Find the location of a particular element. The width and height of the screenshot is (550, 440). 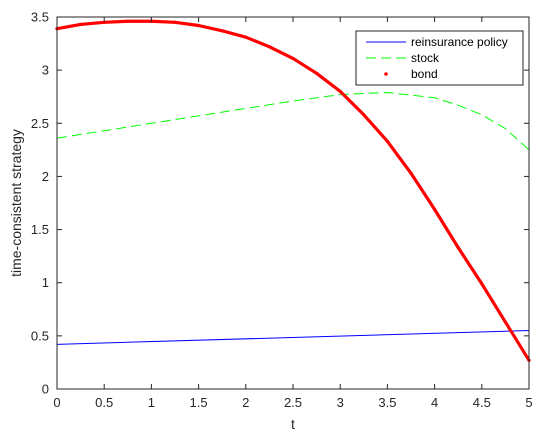

legend-box is located at coordinates (439, 58).